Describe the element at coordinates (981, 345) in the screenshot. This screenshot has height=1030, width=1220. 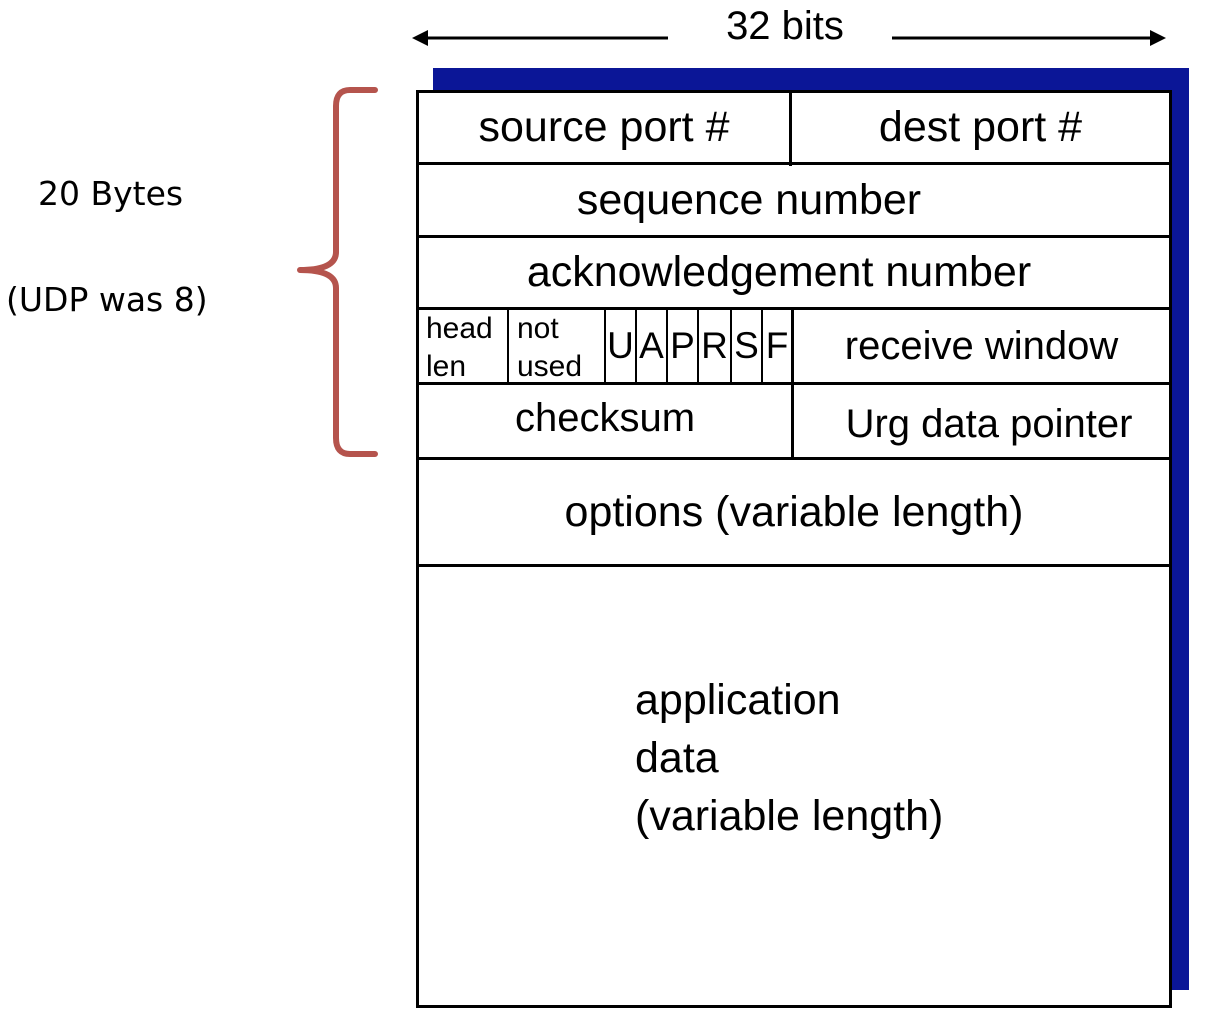
I see `receive-window-field: receive window` at that location.